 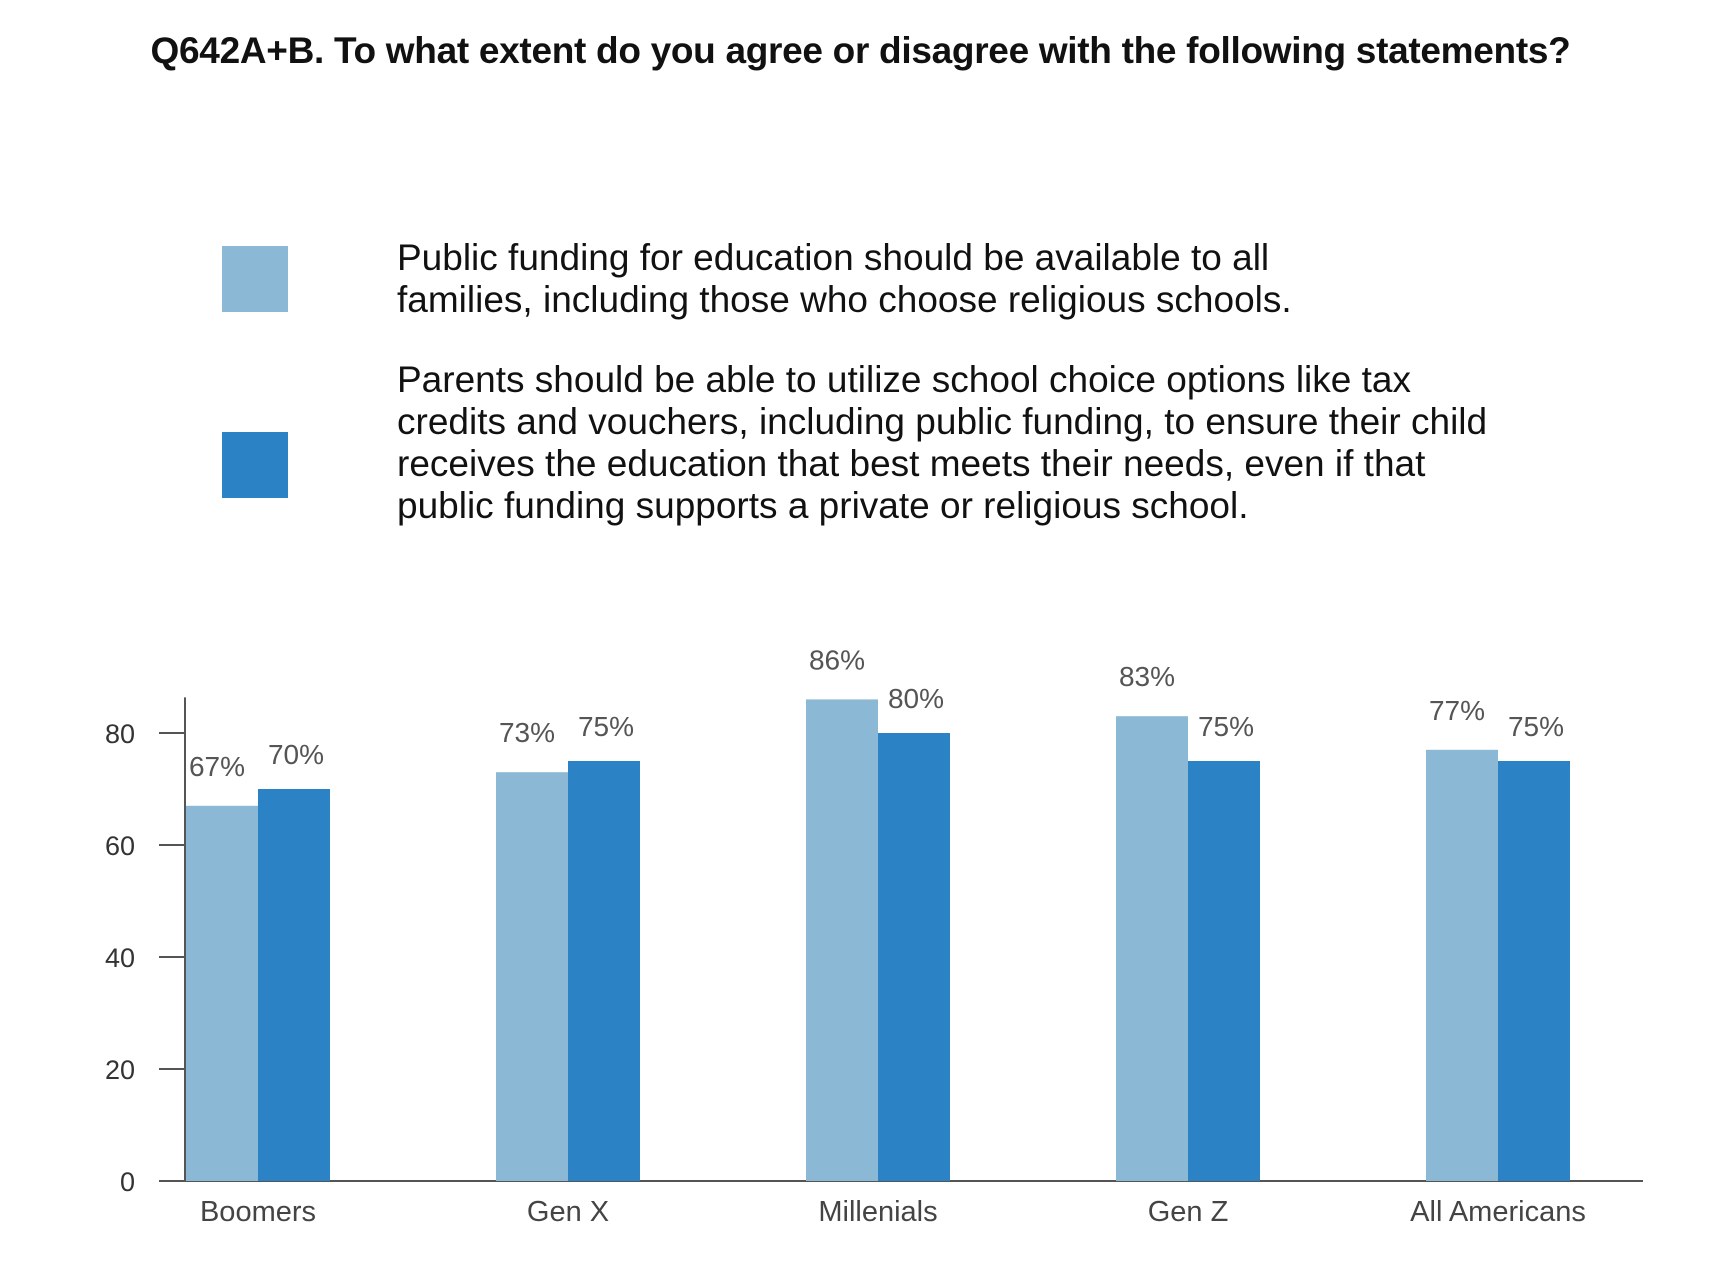 I want to click on bar-series-2-boomers, so click(x=294, y=985).